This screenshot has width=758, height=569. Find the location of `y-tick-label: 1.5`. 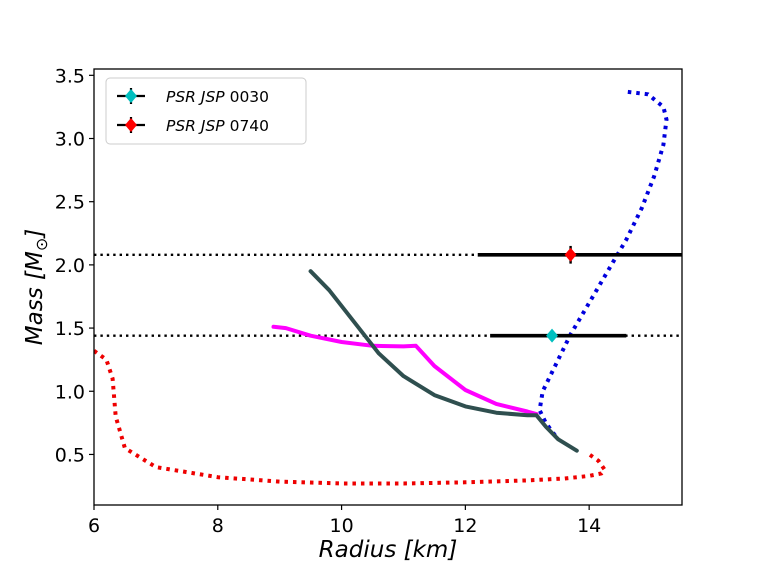

y-tick-label: 1.5 is located at coordinates (70, 329).